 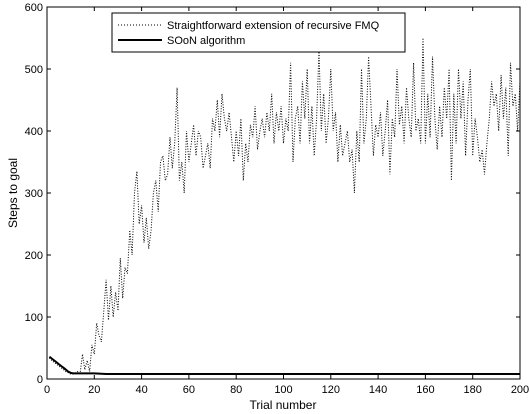 What do you see at coordinates (13, 193) in the screenshot?
I see `y-axis-label: Steps to goal` at bounding box center [13, 193].